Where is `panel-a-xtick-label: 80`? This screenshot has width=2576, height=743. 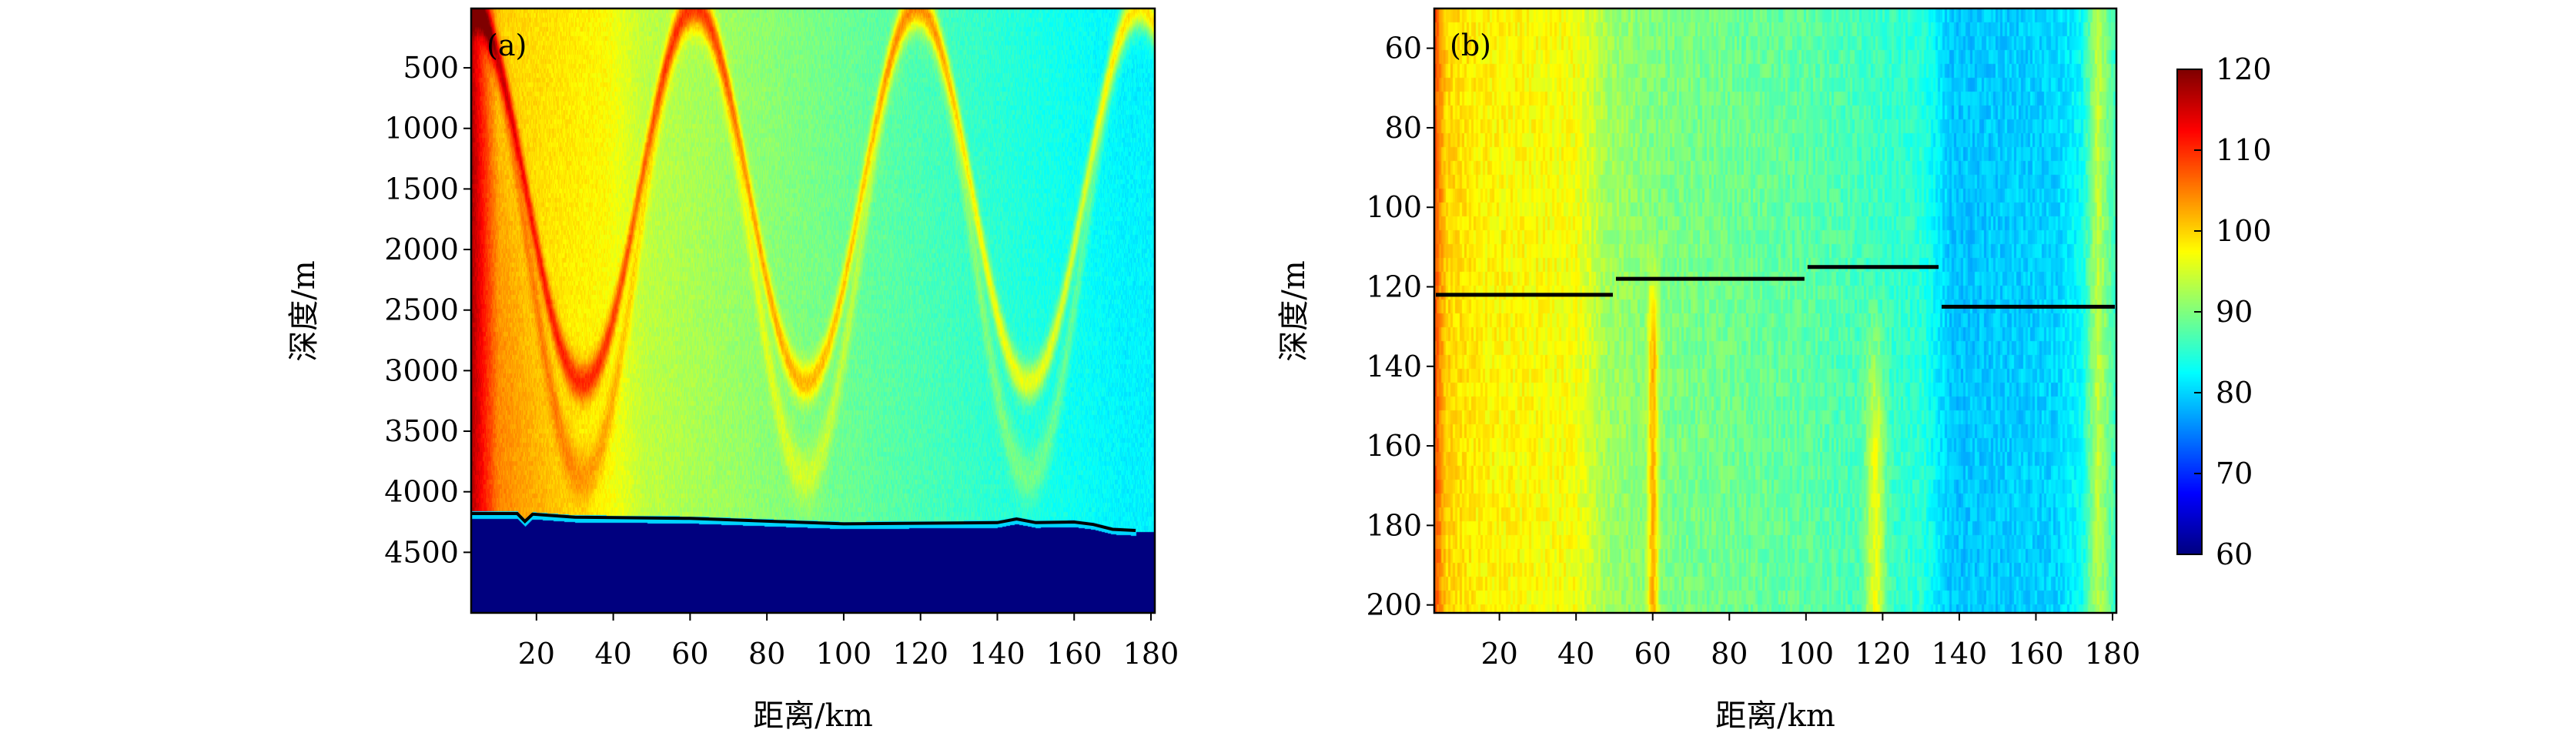 panel-a-xtick-label: 80 is located at coordinates (766, 654).